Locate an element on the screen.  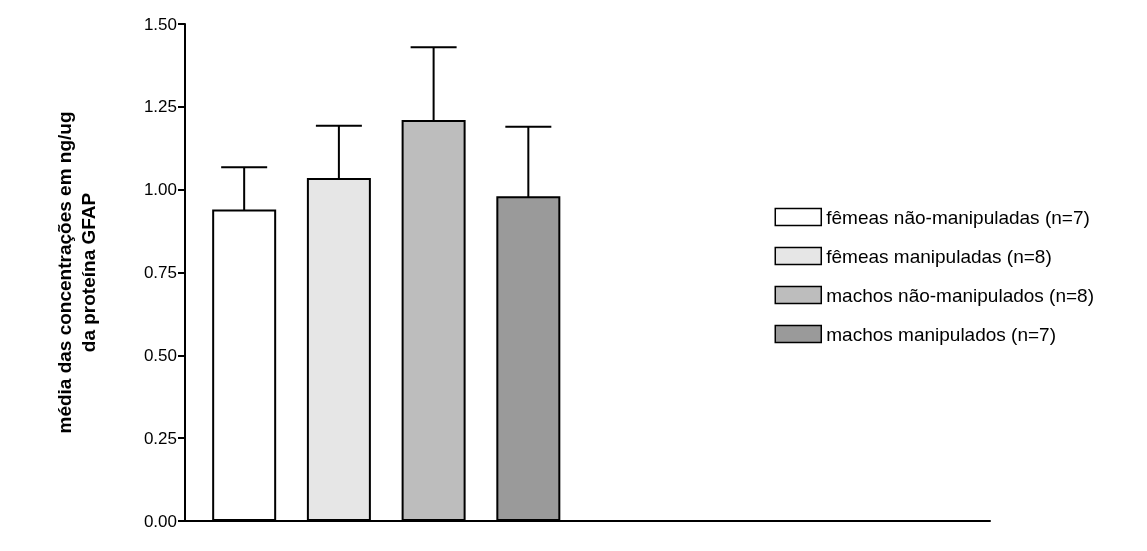
y-tick-label: 0.50 is located at coordinates (160, 355).